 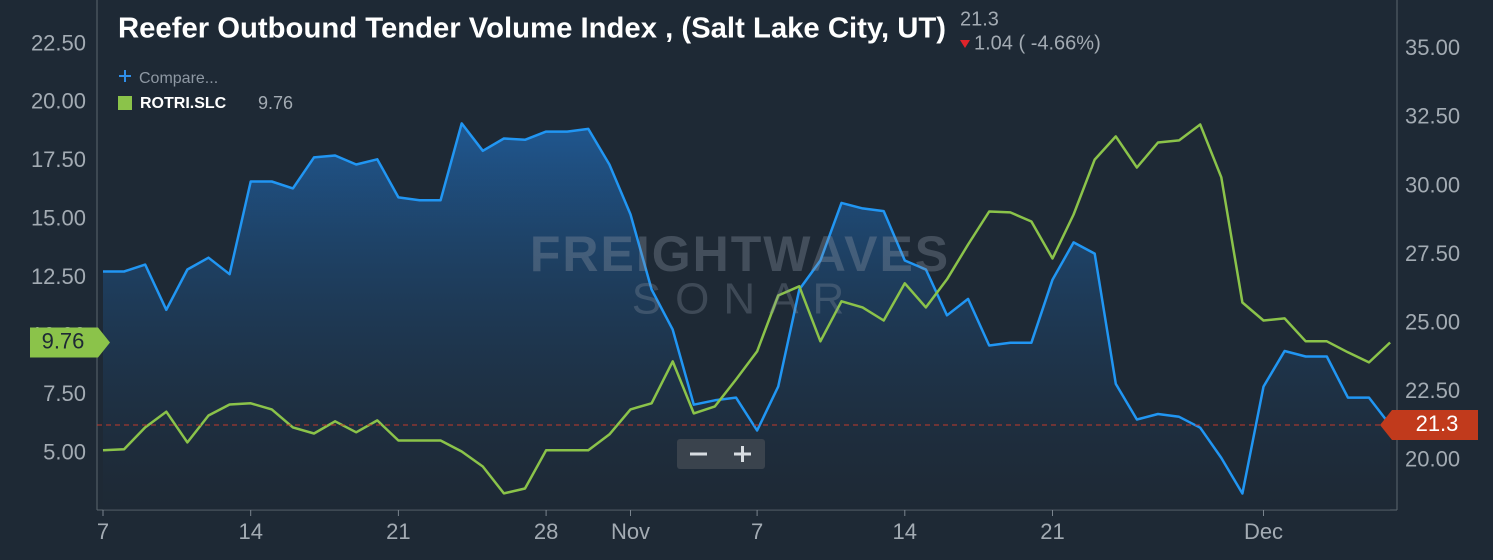 What do you see at coordinates (1432, 321) in the screenshot?
I see `y2-tick-label: 25.00` at bounding box center [1432, 321].